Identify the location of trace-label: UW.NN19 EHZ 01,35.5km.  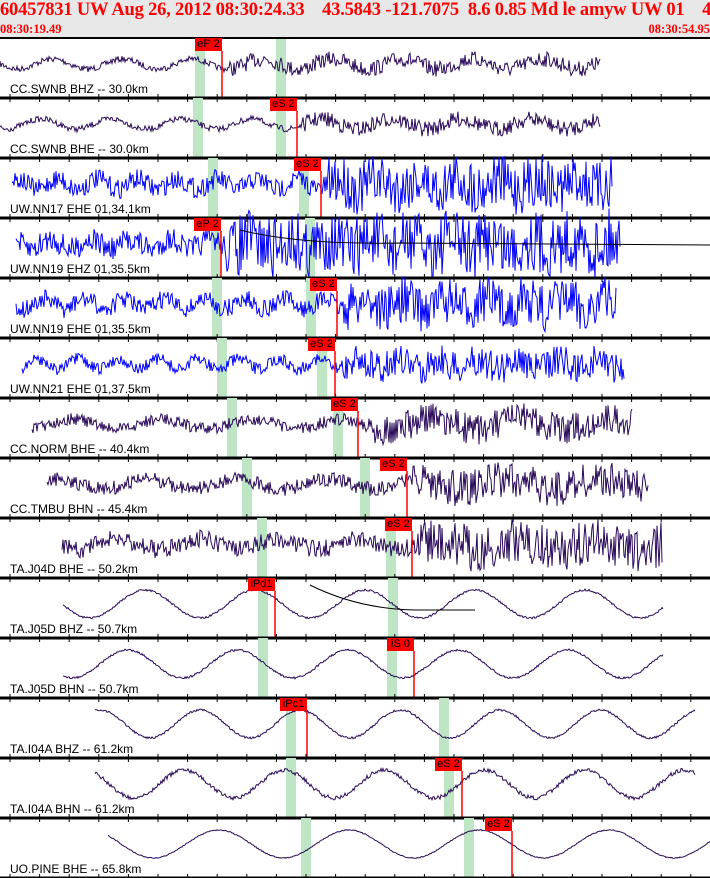
(80, 269).